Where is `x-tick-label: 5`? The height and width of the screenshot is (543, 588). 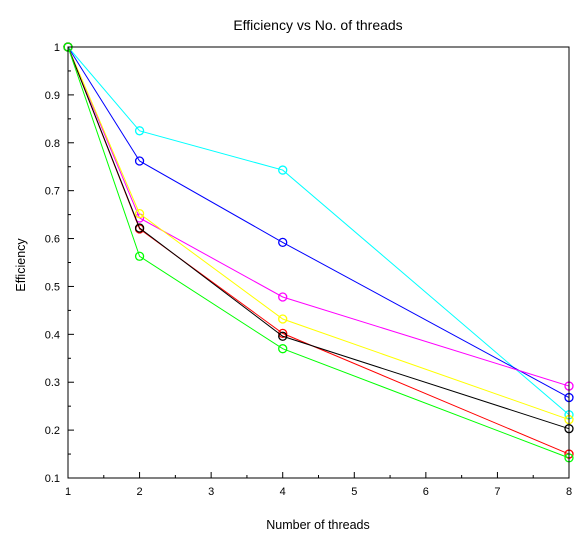 x-tick-label: 5 is located at coordinates (354, 492).